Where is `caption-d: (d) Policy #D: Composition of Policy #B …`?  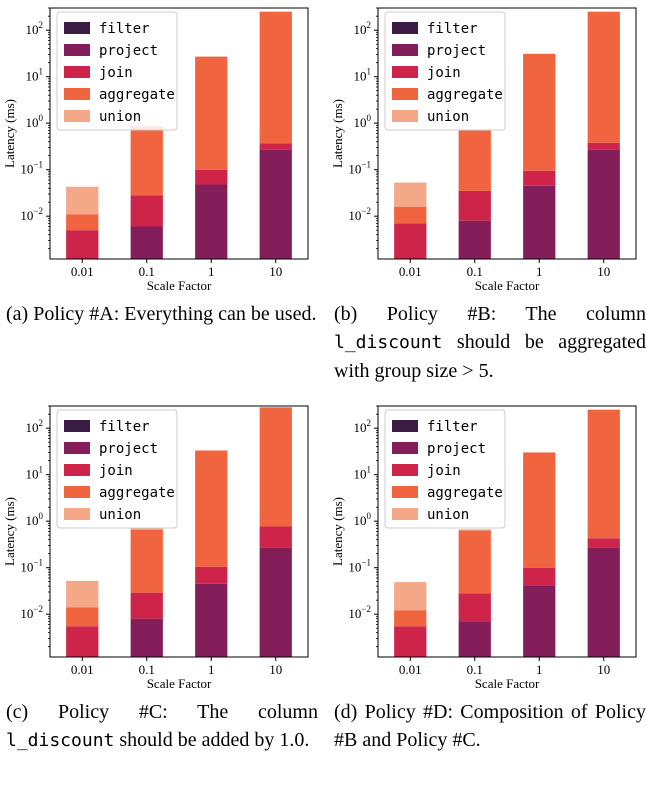 caption-d: (d) Policy #D: Composition of Policy #B … is located at coordinates (490, 726).